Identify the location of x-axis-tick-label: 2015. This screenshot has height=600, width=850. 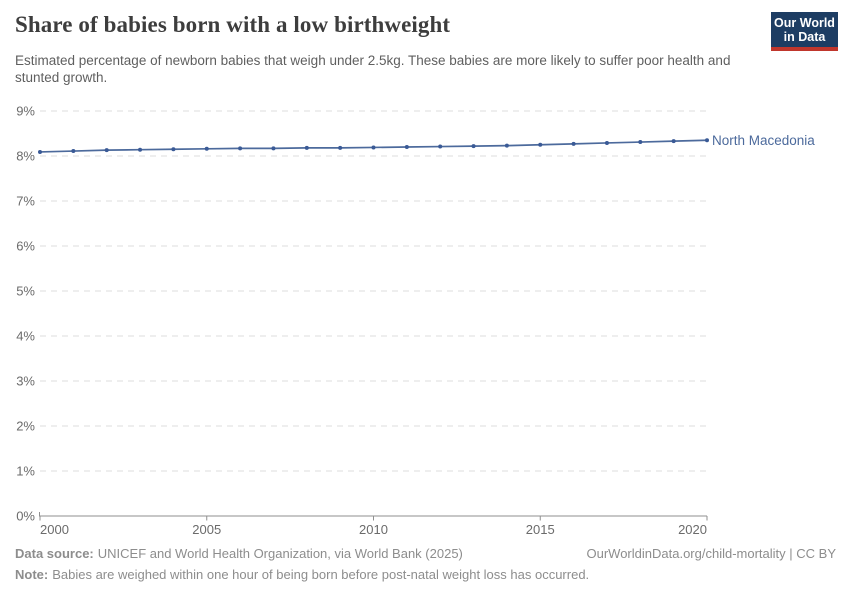
(540, 529).